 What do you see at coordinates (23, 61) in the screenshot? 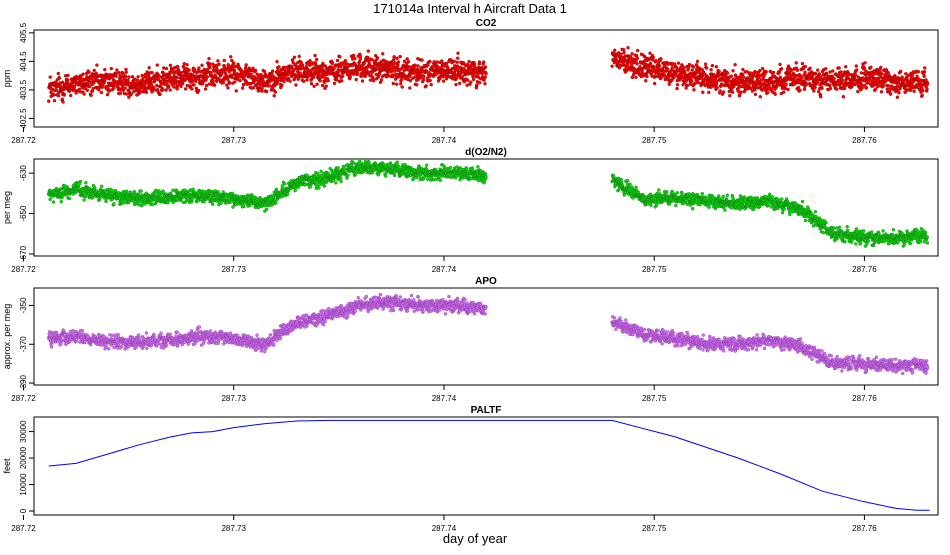
I see `y-tick-label: 404.5` at bounding box center [23, 61].